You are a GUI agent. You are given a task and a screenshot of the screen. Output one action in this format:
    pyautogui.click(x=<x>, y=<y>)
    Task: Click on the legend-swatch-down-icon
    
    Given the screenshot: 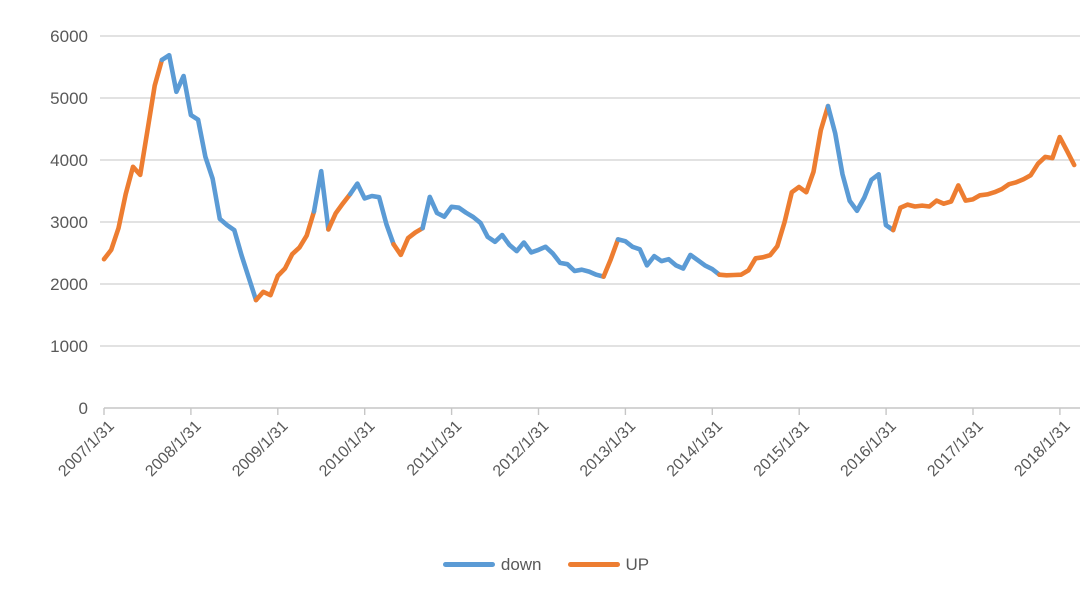 What is the action you would take?
    pyautogui.click(x=468, y=564)
    